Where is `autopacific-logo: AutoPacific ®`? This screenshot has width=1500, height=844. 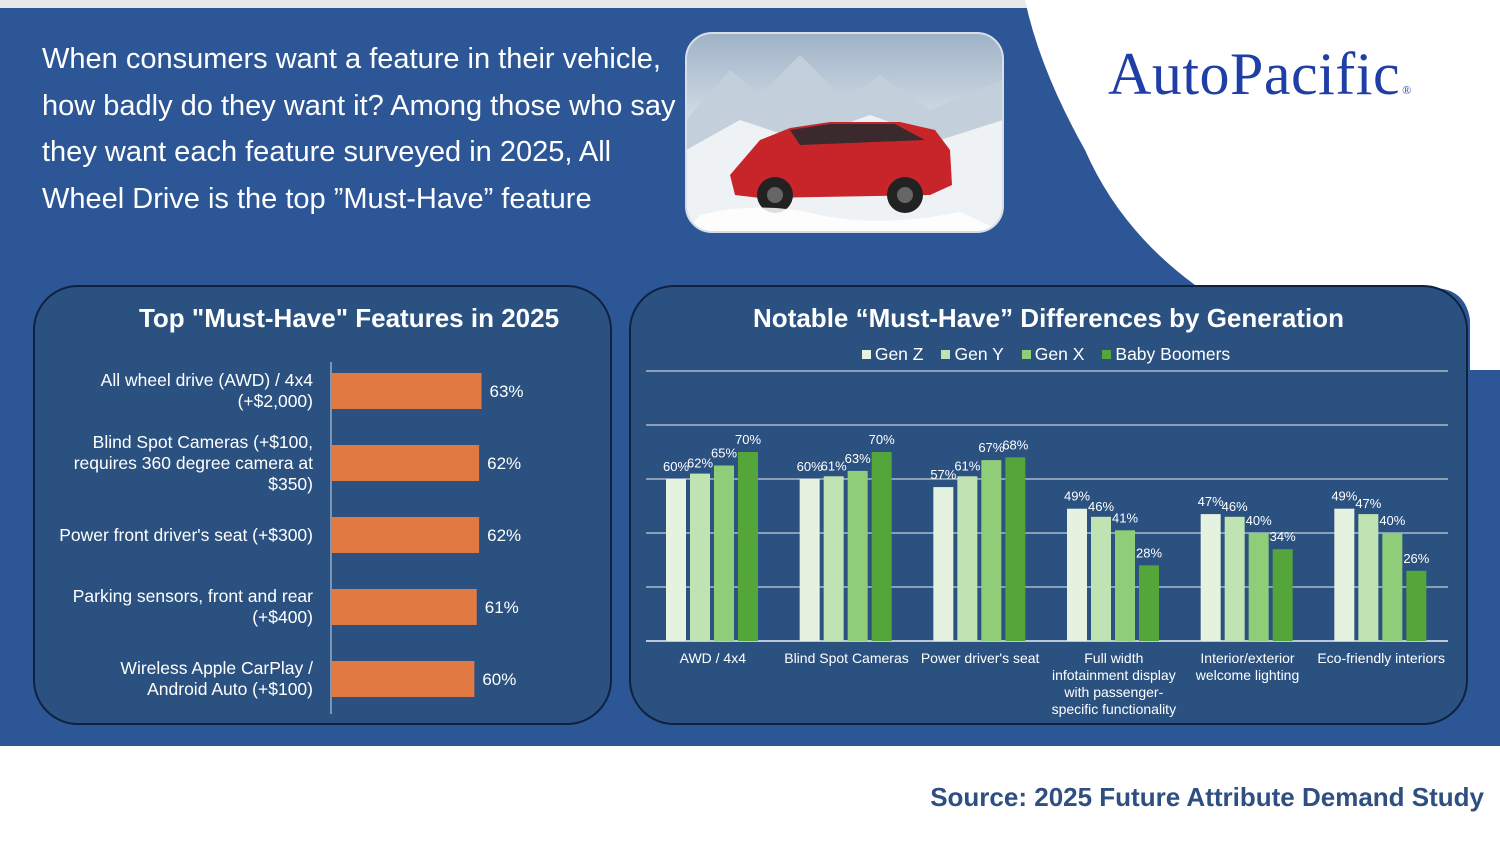 autopacific-logo: AutoPacific ® is located at coordinates (1260, 74).